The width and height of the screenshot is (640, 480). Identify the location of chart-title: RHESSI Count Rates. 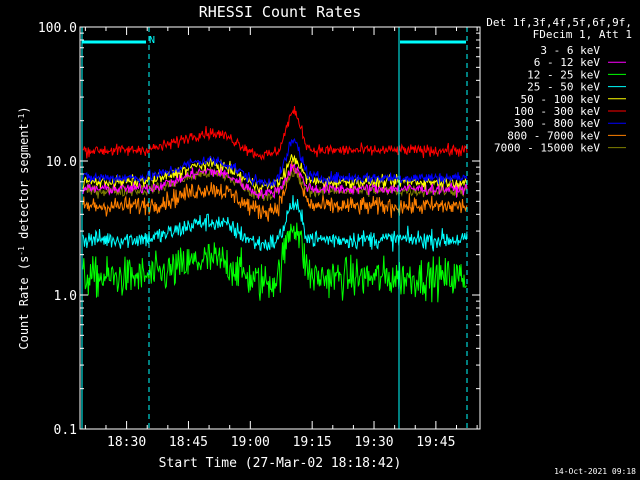
(280, 12).